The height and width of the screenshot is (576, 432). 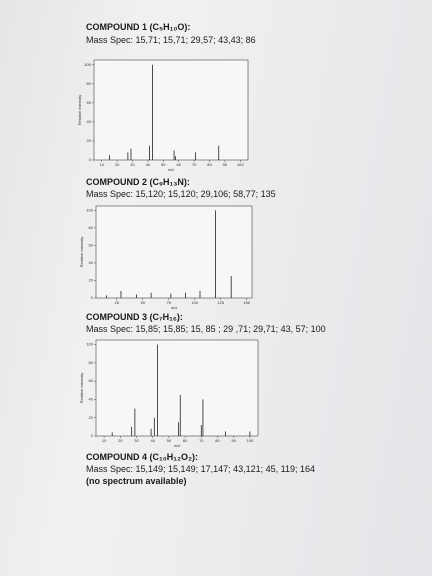 What do you see at coordinates (138, 182) in the screenshot?
I see `compound-title: COMPOUND 2 (C₉H₁₃N):` at bounding box center [138, 182].